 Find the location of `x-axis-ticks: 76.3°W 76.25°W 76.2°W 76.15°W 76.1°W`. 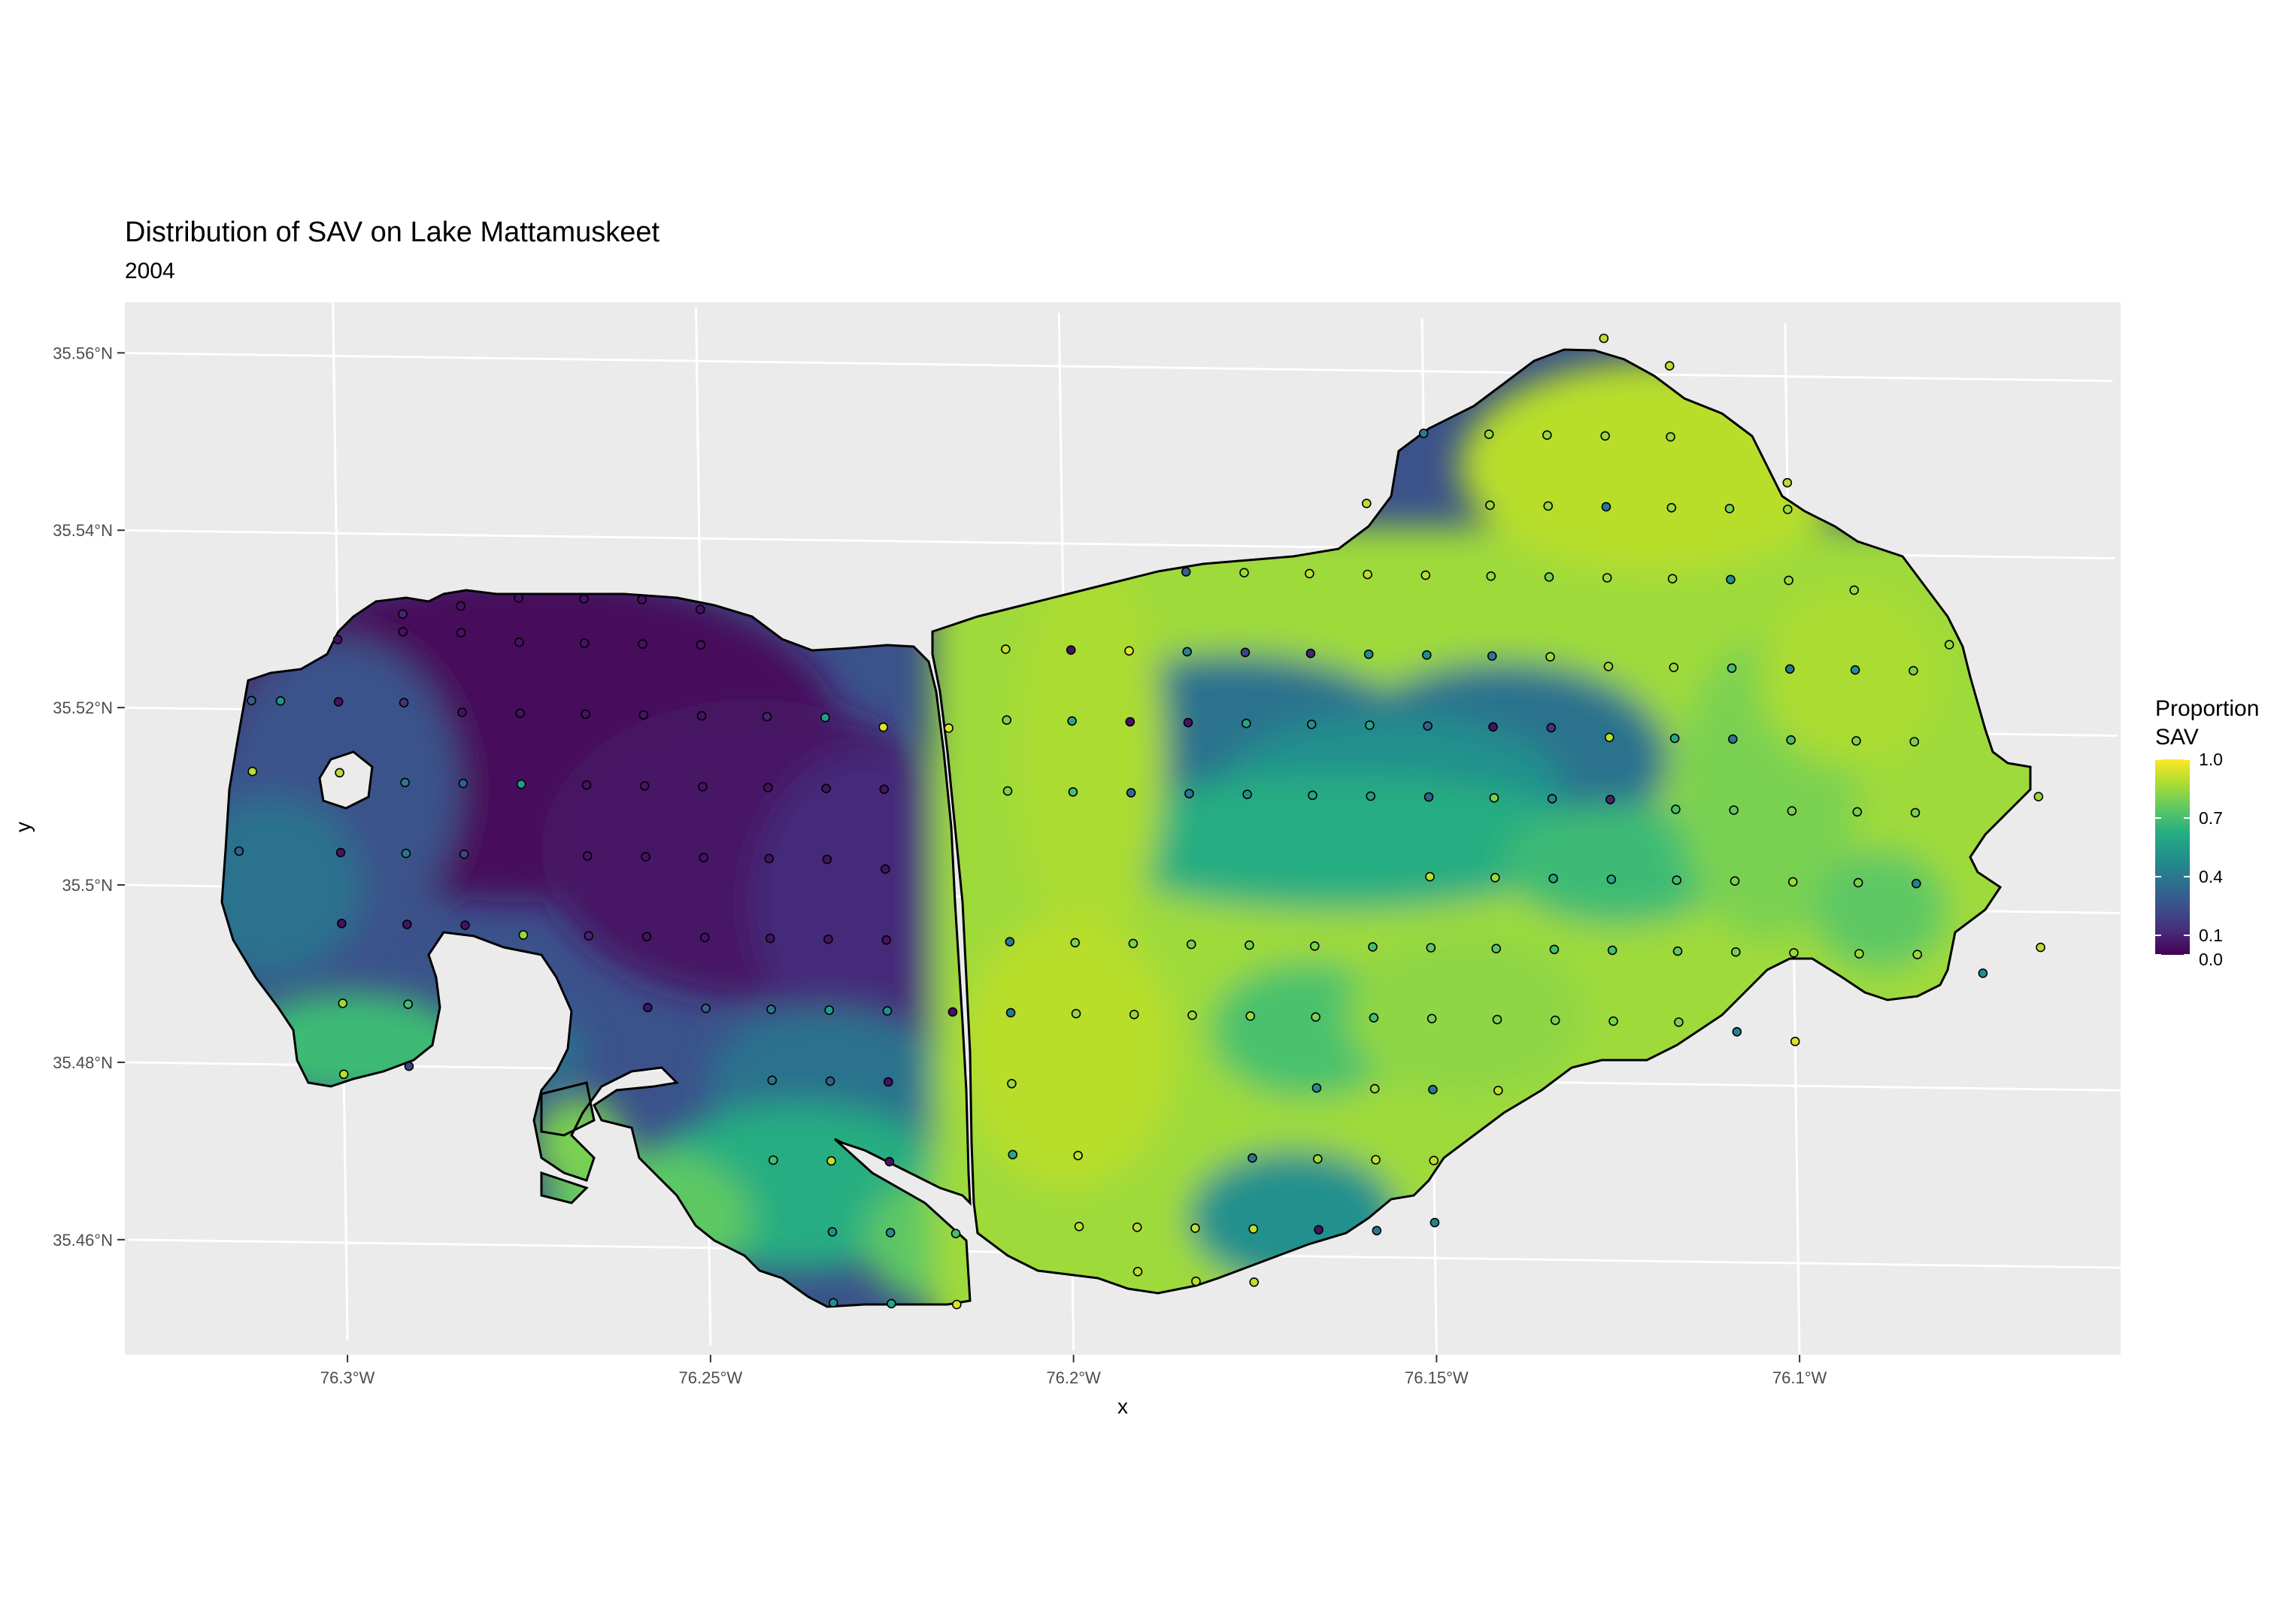

x-axis-ticks: 76.3°W 76.25°W 76.2°W 76.15°W 76.1°W is located at coordinates (1074, 1371).